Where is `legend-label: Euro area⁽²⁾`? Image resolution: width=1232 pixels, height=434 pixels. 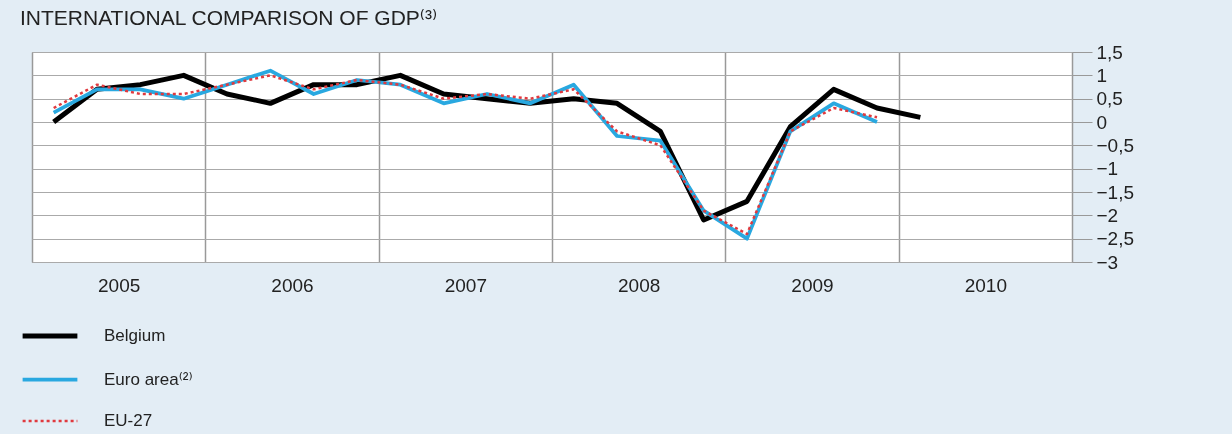
legend-label: Euro area⁽²⁾ is located at coordinates (148, 379).